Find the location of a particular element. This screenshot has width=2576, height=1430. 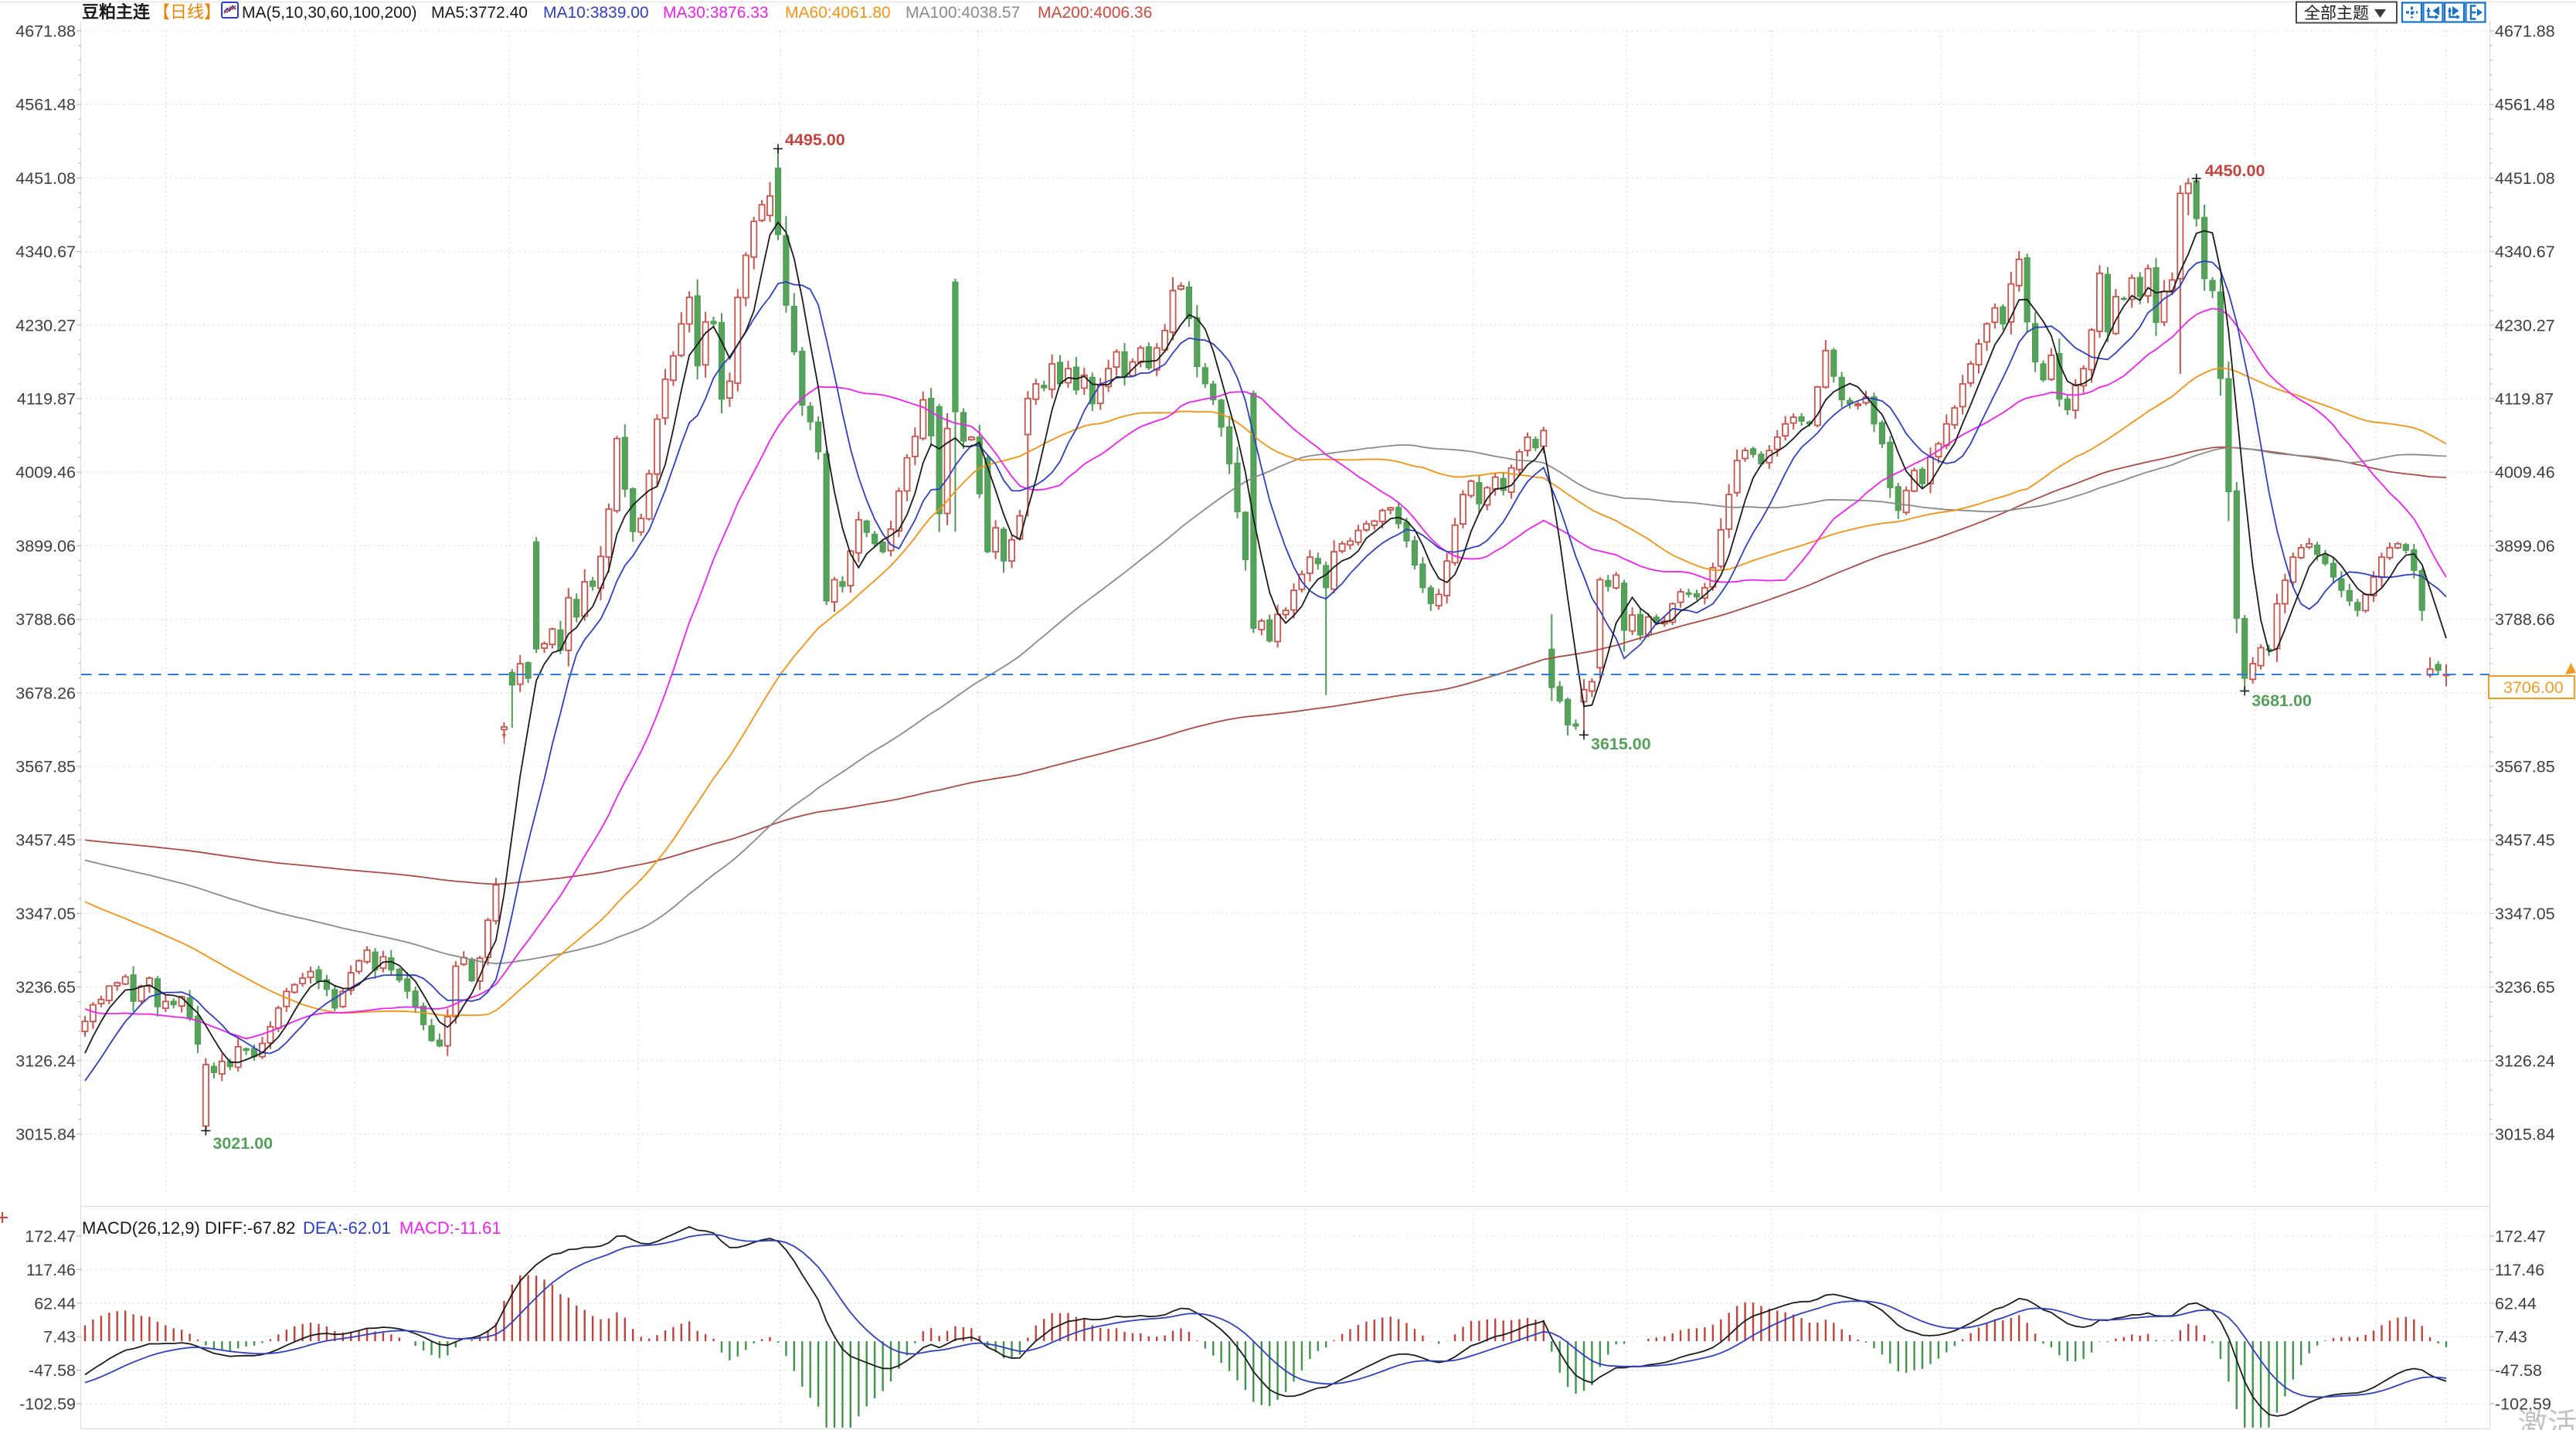

svg-text: MA(5,10,30,60,100,200) is located at coordinates (329, 13).